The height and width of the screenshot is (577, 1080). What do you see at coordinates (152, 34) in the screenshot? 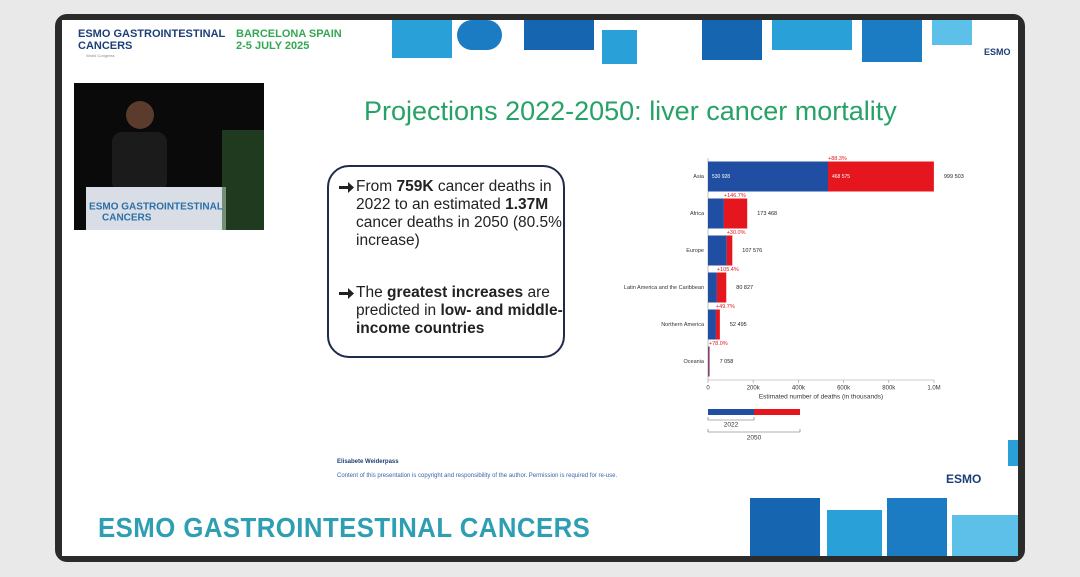
I see `brand-line: ESMO GASTROINTESTINAL` at bounding box center [152, 34].